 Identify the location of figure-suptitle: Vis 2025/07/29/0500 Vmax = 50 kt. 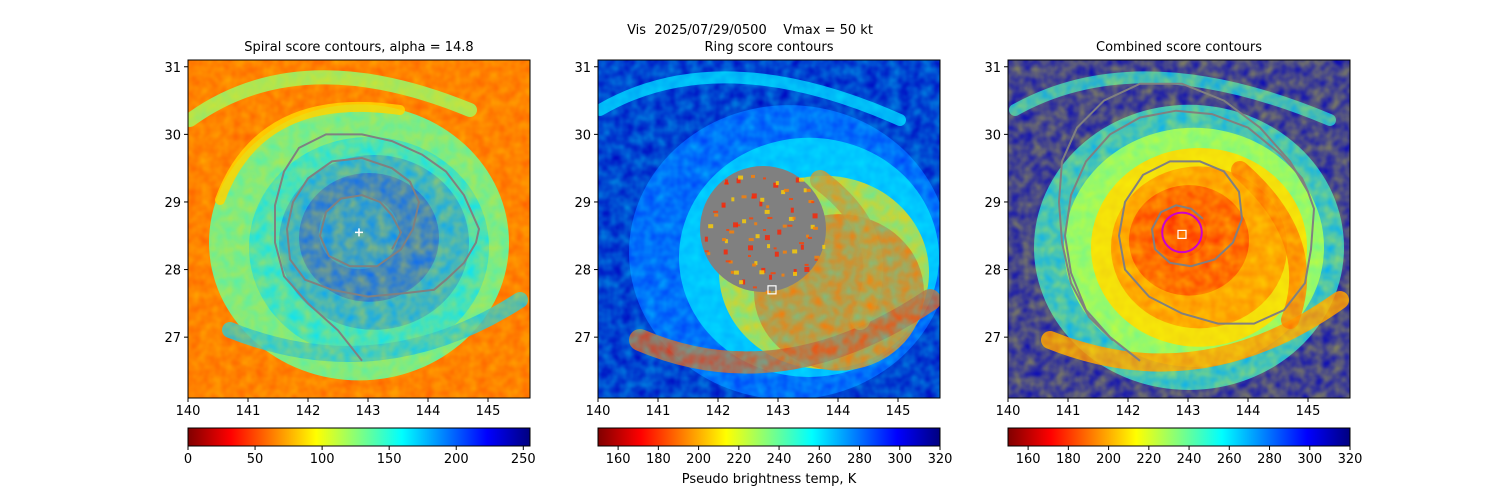
(750, 30).